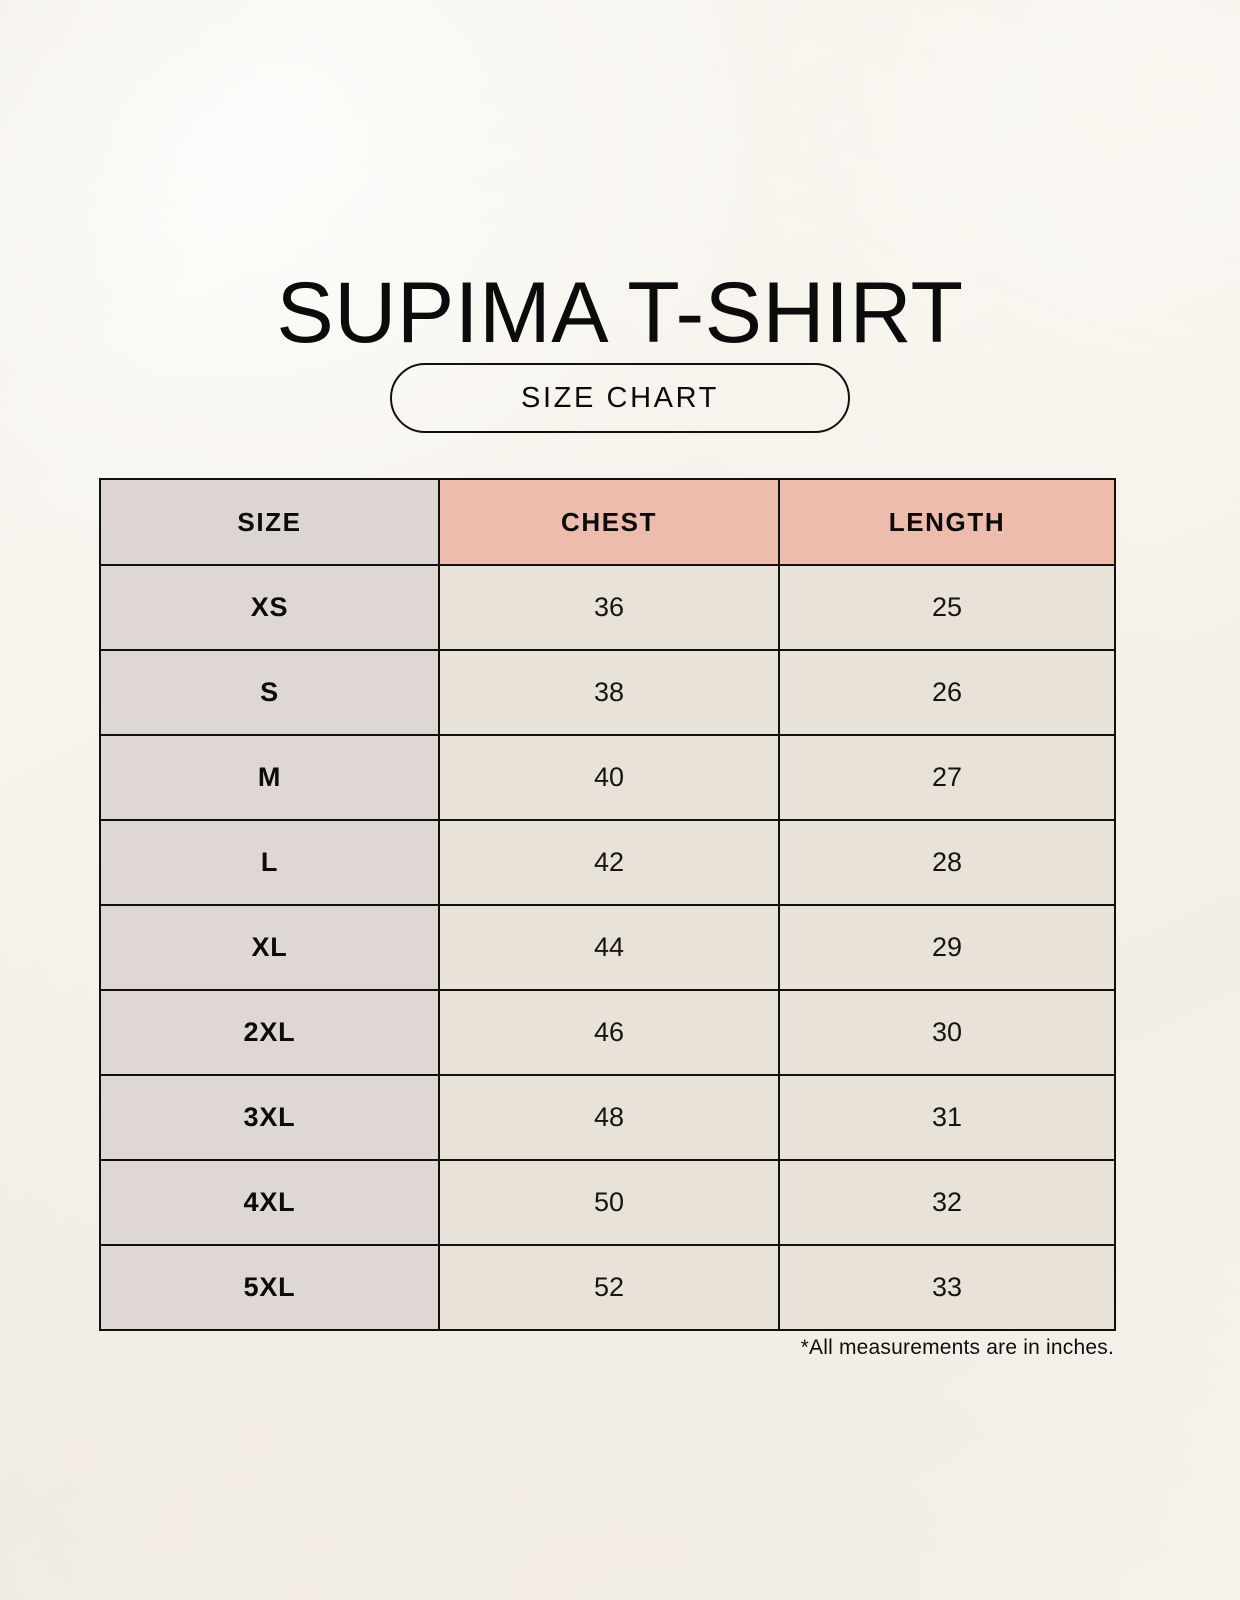 This screenshot has width=1240, height=1600. Describe the element at coordinates (269, 1032) in the screenshot. I see `cell-size: 2XL` at that location.